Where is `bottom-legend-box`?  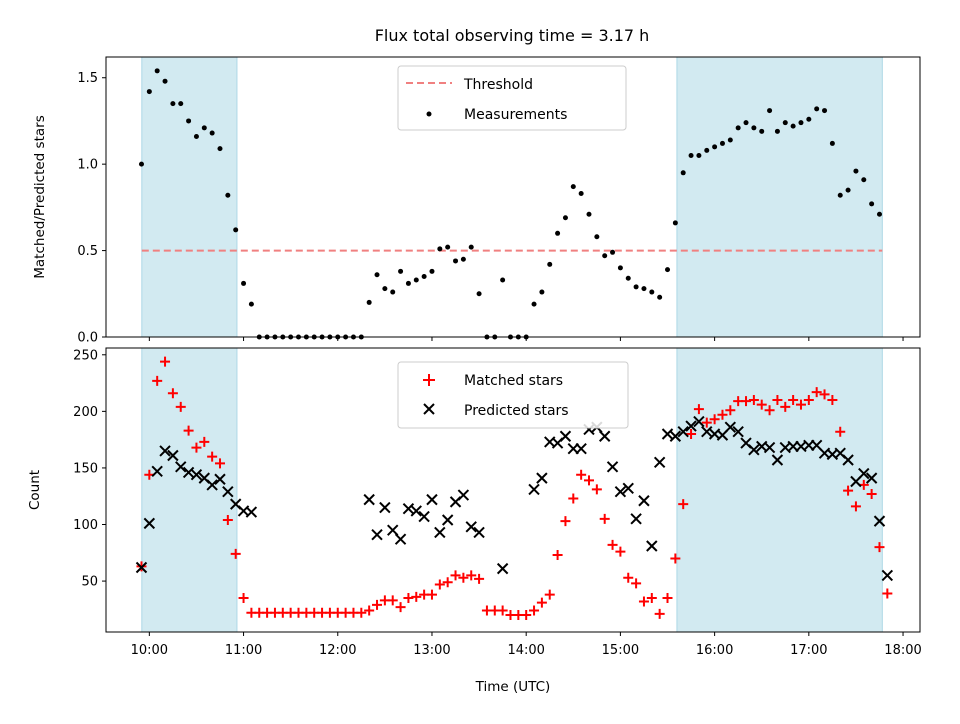
bottom-legend-box is located at coordinates (513, 395).